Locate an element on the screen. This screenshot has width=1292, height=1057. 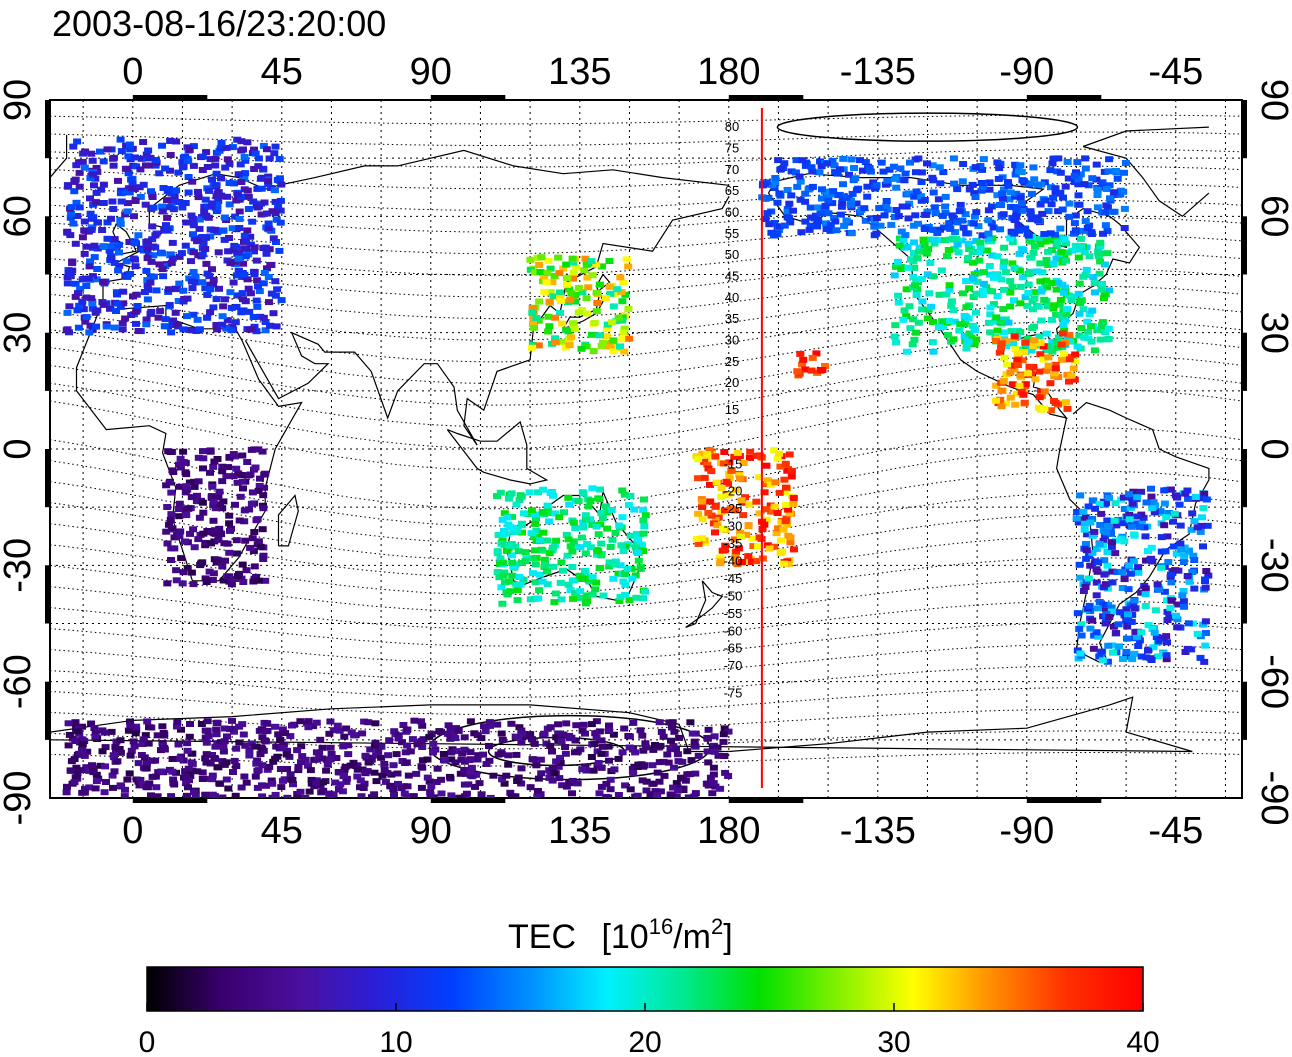
right-axis-label: 0 is located at coordinates (1272, 448).